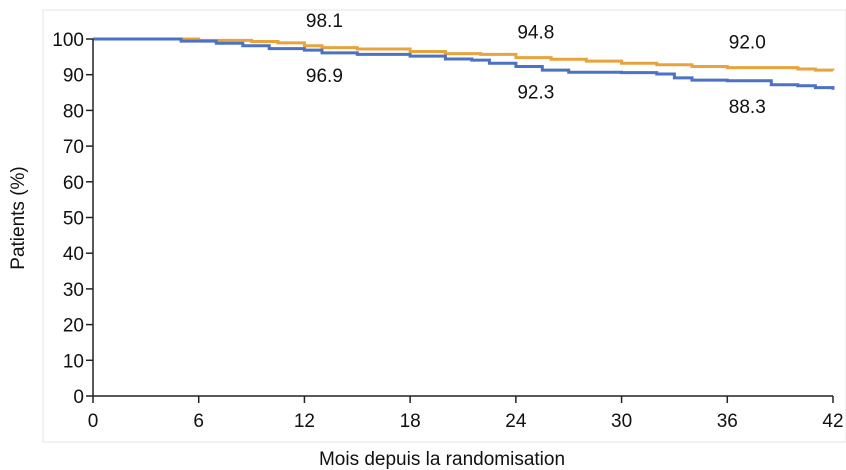  What do you see at coordinates (78, 397) in the screenshot?
I see `y-tick-label: 0` at bounding box center [78, 397].